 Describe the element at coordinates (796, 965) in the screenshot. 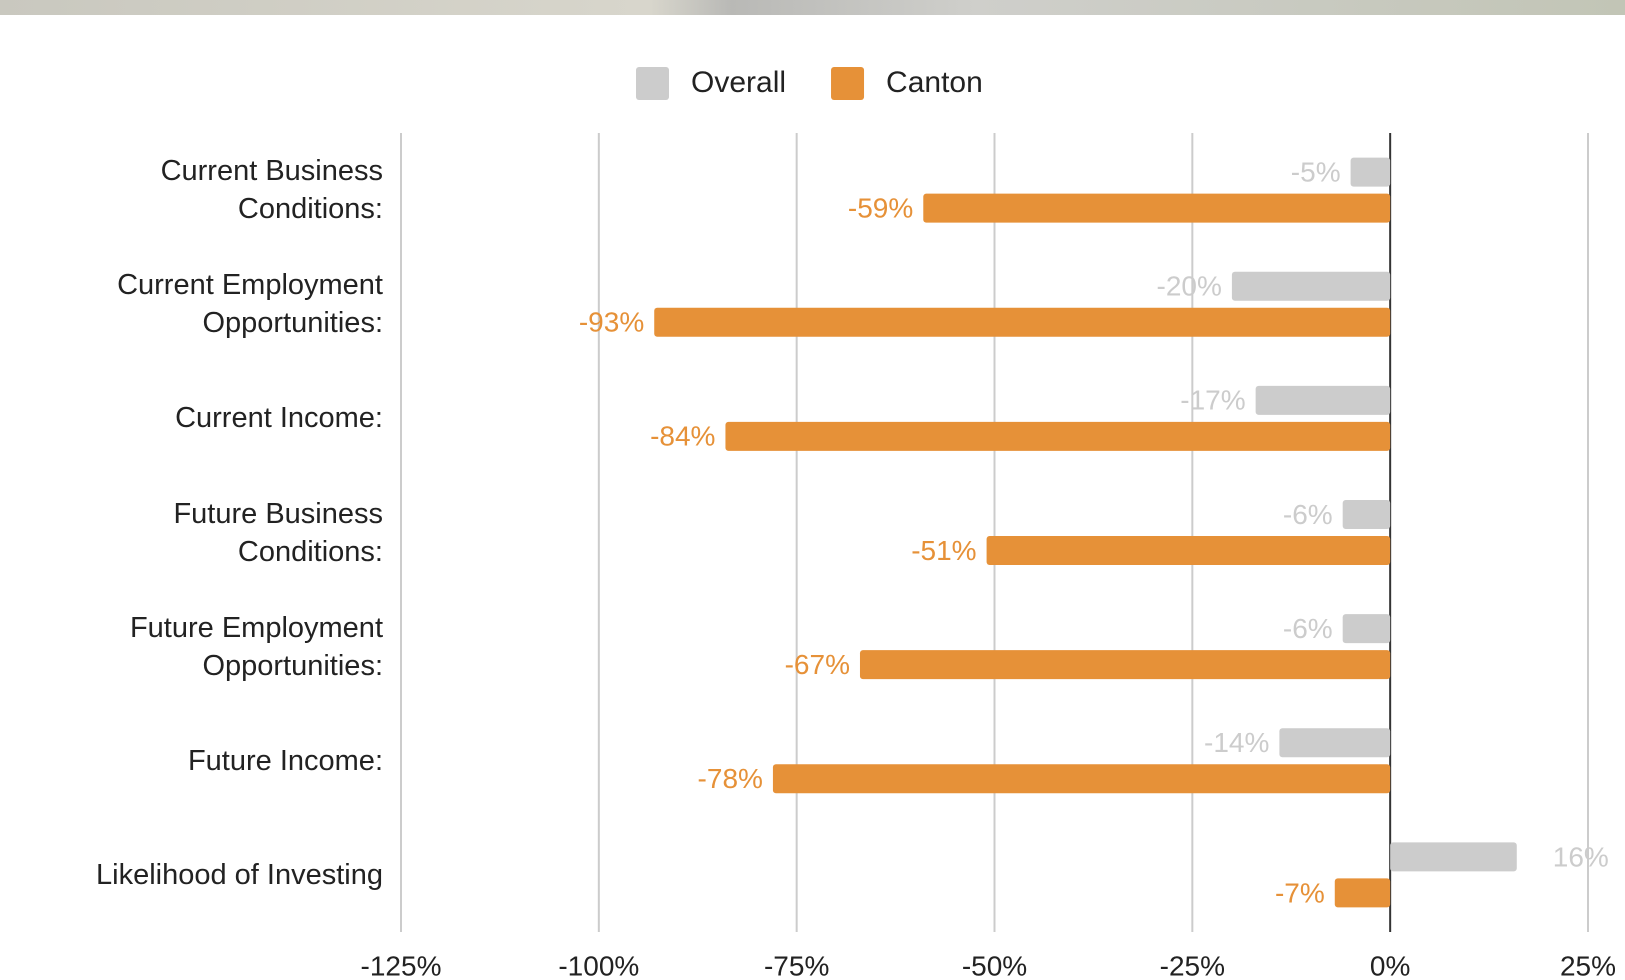

I see `x-tick-label: -75%` at that location.